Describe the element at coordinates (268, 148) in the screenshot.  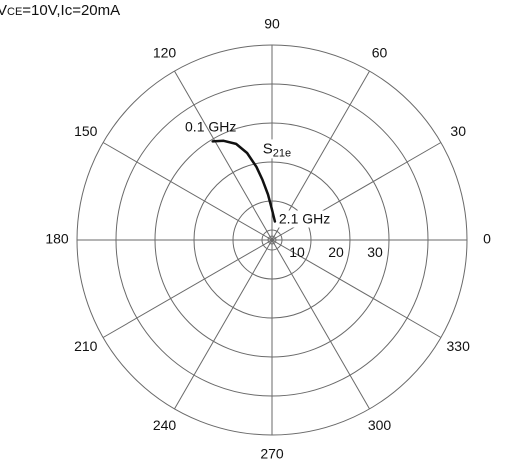
I see `series-name-main: S` at that location.